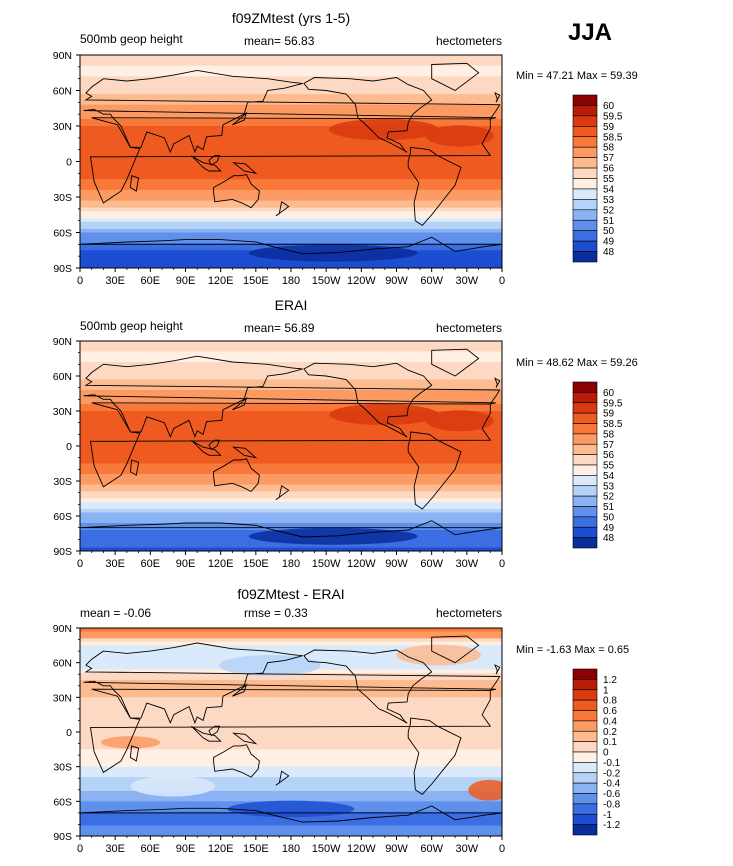 This screenshot has height=866, width=733. What do you see at coordinates (609, 538) in the screenshot?
I see `colorbar-label: 48` at bounding box center [609, 538].